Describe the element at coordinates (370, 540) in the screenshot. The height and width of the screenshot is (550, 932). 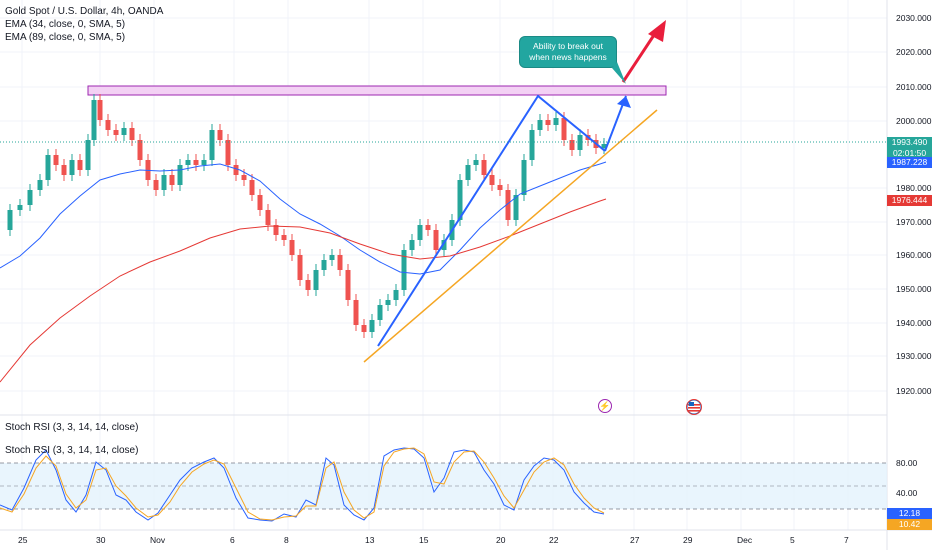
I see `time-axis-label: 13` at that location.